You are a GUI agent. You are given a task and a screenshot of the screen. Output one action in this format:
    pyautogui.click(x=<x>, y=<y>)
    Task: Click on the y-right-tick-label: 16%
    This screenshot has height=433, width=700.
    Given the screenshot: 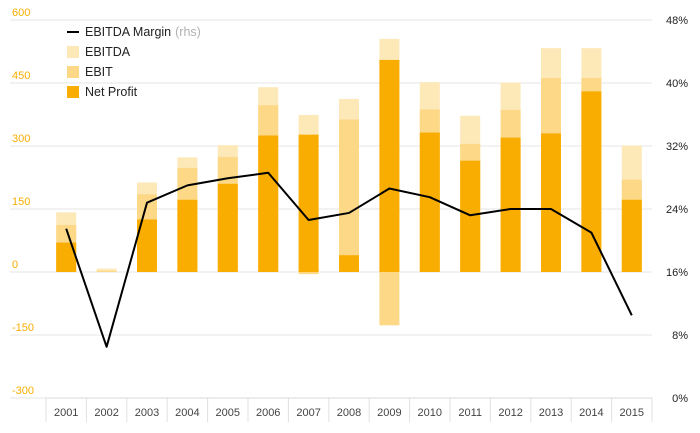 What is the action you would take?
    pyautogui.click(x=677, y=273)
    